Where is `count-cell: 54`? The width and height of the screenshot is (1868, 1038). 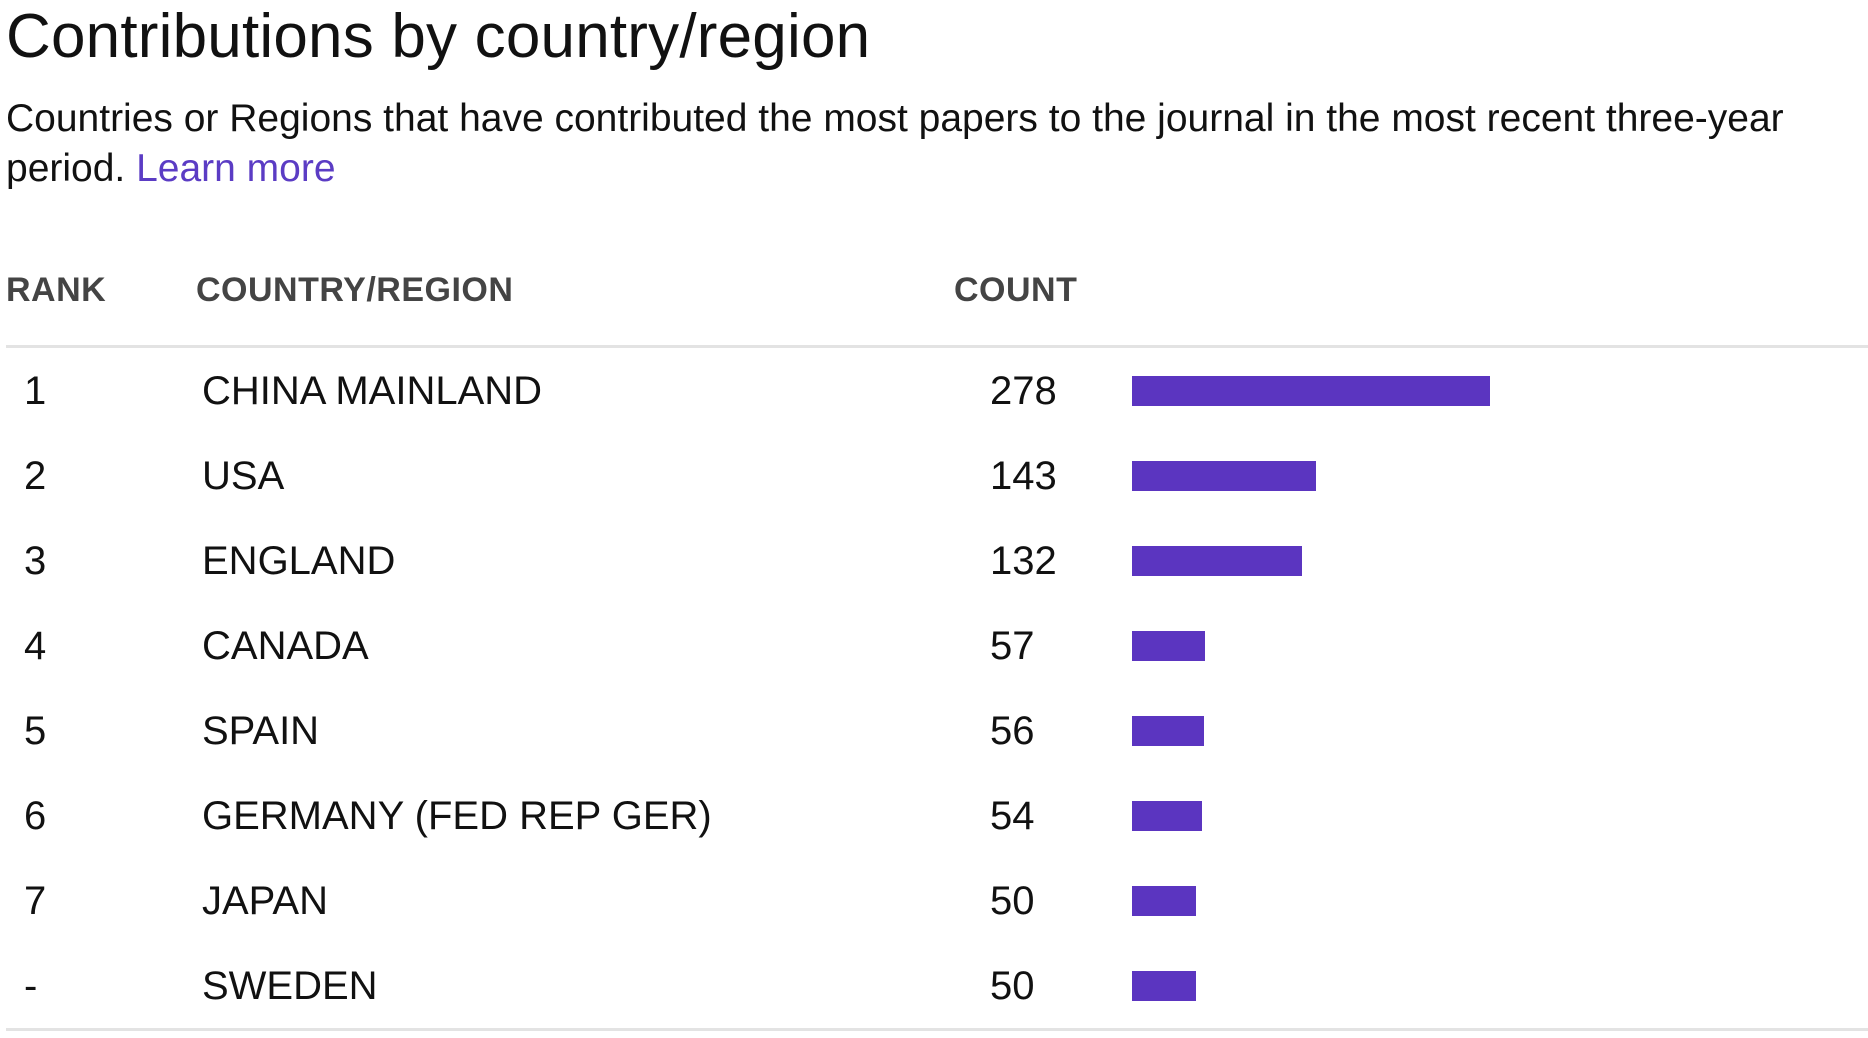
count-cell: 54 is located at coordinates (1012, 816).